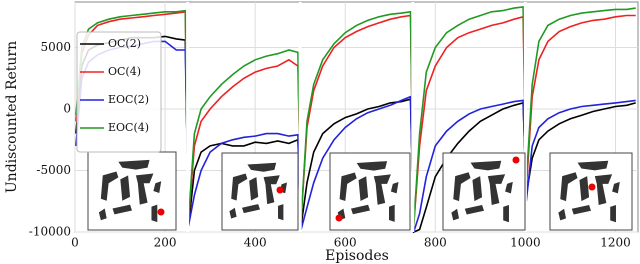  Describe the element at coordinates (50, 232) in the screenshot. I see `y-tick-label: -10000` at that location.